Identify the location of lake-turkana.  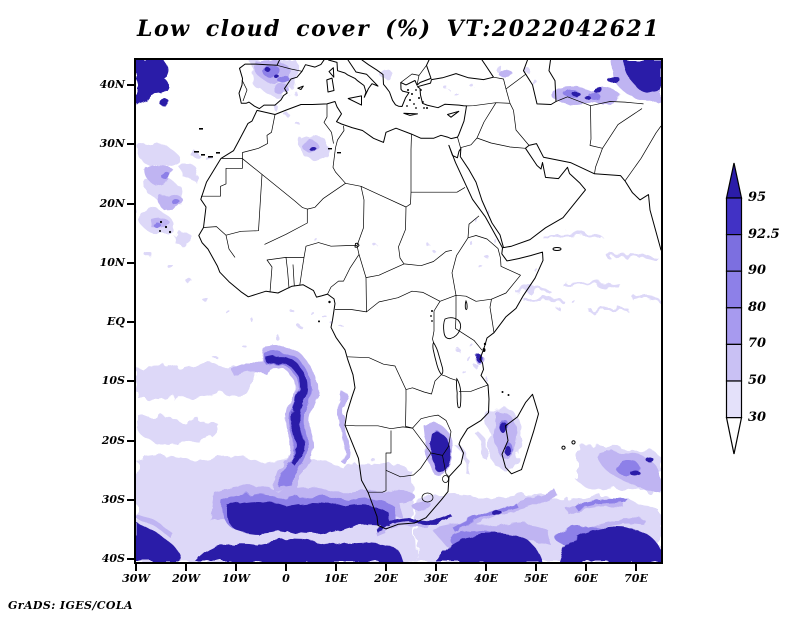
(466, 305).